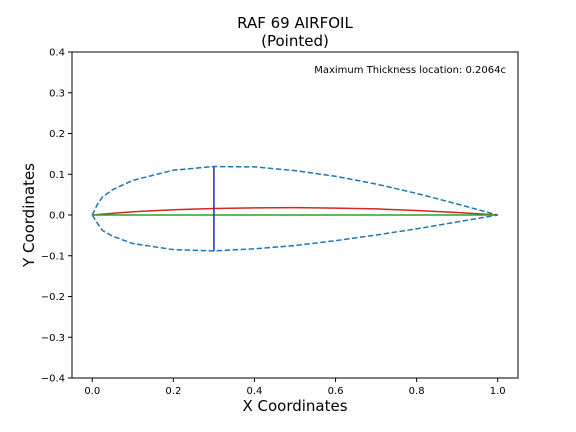 This screenshot has height=432, width=576. What do you see at coordinates (417, 391) in the screenshot?
I see `x-tick-label: 0.8` at bounding box center [417, 391].